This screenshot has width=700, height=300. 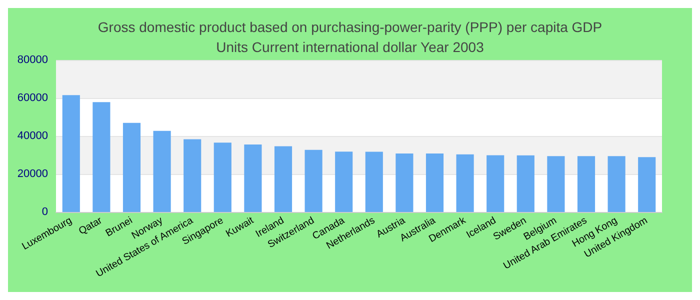 I want to click on y-tick-label: 60000, so click(x=32, y=98).